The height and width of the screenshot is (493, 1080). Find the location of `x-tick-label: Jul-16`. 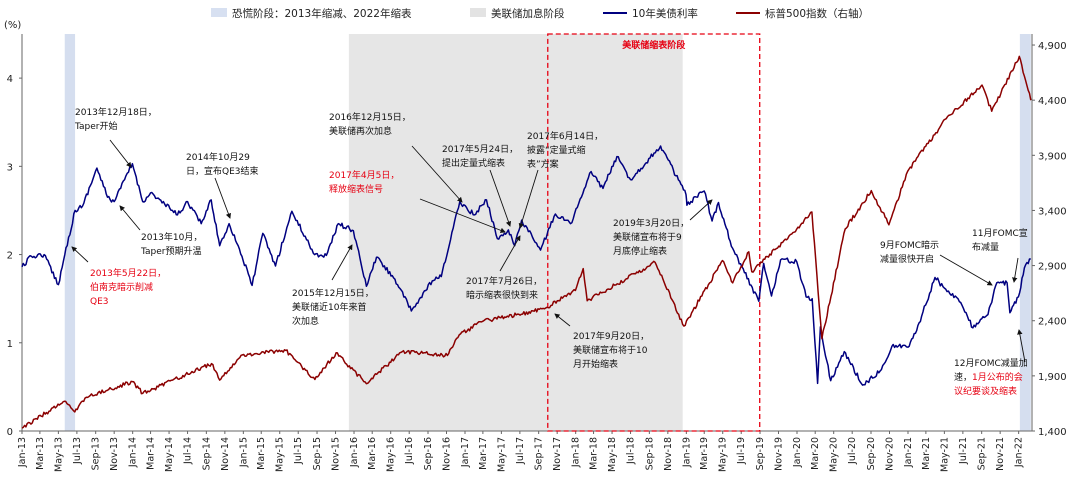

x-tick-label: Jul-16 is located at coordinates (409, 451).